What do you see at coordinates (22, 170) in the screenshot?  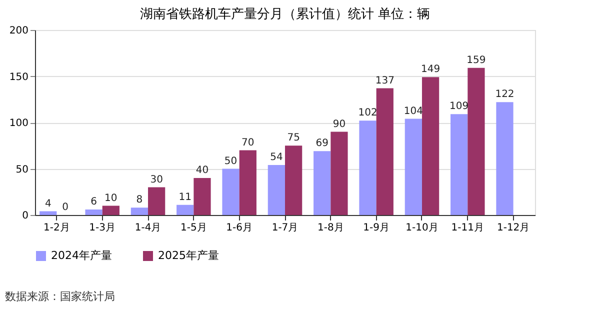 I see `y-tick-label: 50` at bounding box center [22, 170].